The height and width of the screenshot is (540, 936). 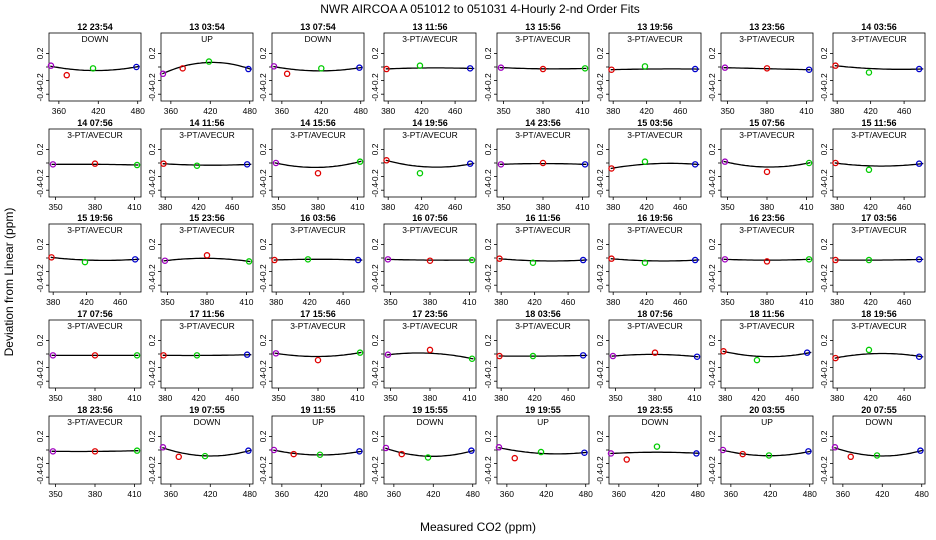 What do you see at coordinates (879, 218) in the screenshot?
I see `panel-title: 17 03:56` at bounding box center [879, 218].